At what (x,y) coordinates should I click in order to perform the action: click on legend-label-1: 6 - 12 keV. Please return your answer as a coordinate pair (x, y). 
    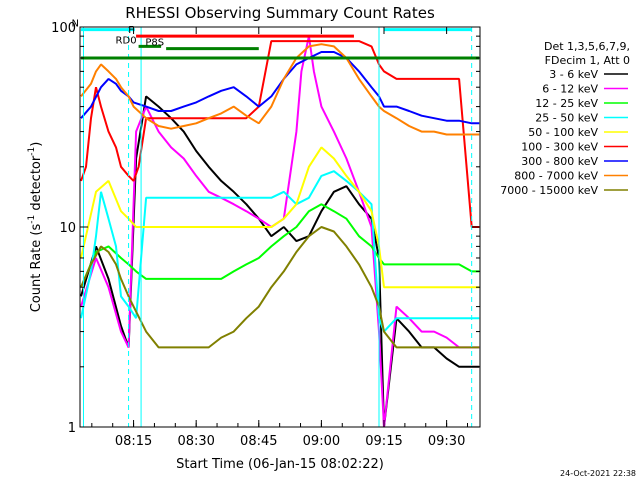
    Looking at the image, I should click on (570, 89).